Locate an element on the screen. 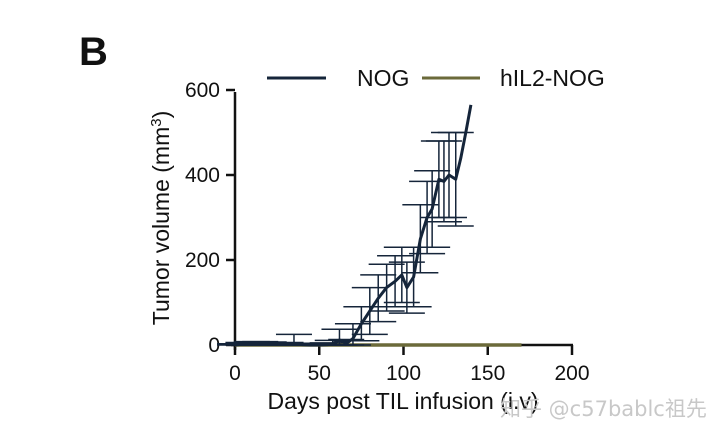  y-tick-label: 600 is located at coordinates (202, 90).